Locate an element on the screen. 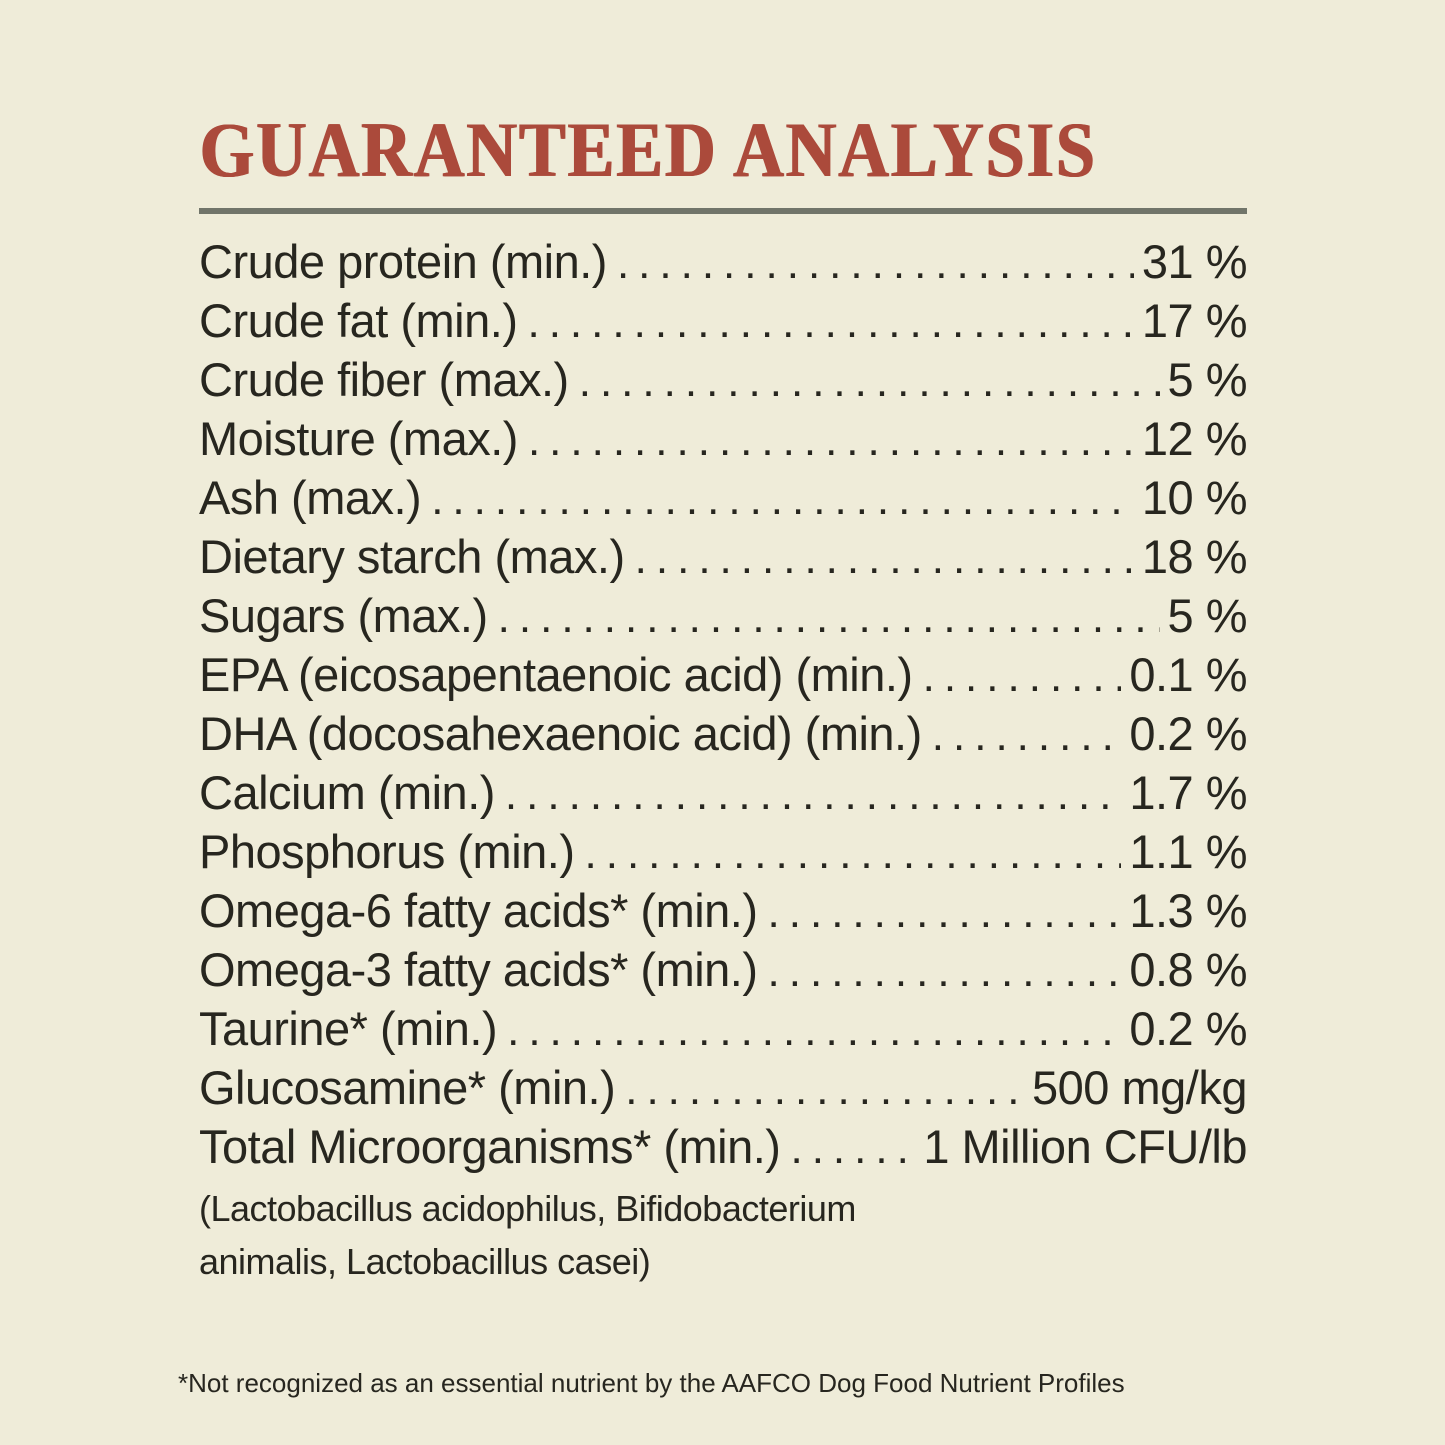 The width and height of the screenshot is (1445, 1445). nutrient-row: Taurine* (min.) 0.2 % is located at coordinates (723, 1030).